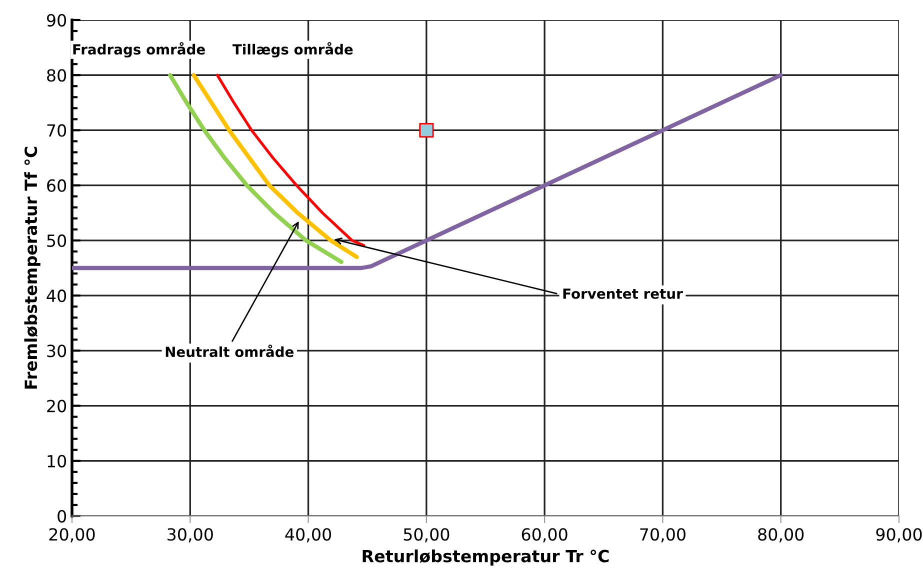 The width and height of the screenshot is (923, 578). What do you see at coordinates (56, 406) in the screenshot?
I see `y-tick-label: 20` at bounding box center [56, 406].